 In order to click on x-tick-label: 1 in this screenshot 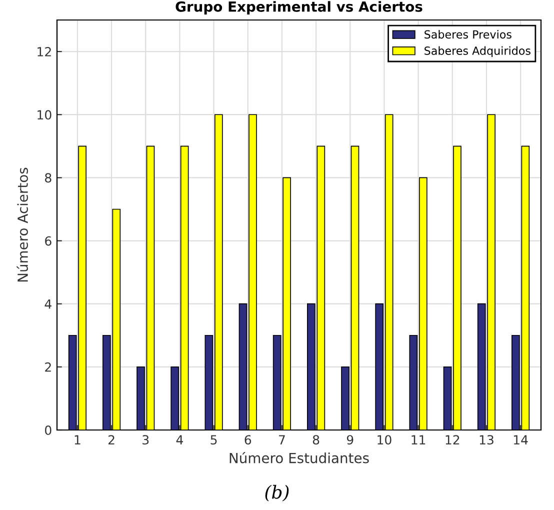, I will do `click(77, 439)`.